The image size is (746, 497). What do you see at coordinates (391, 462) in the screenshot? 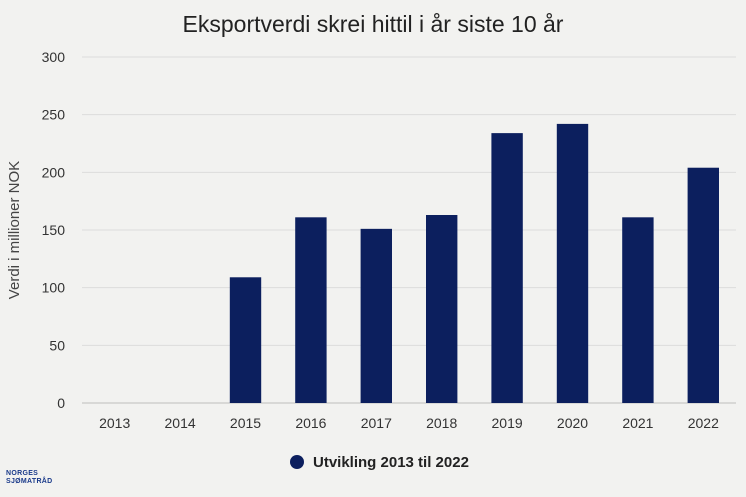
I see `legend-label: Utvikling 2013 til 2022` at bounding box center [391, 462].